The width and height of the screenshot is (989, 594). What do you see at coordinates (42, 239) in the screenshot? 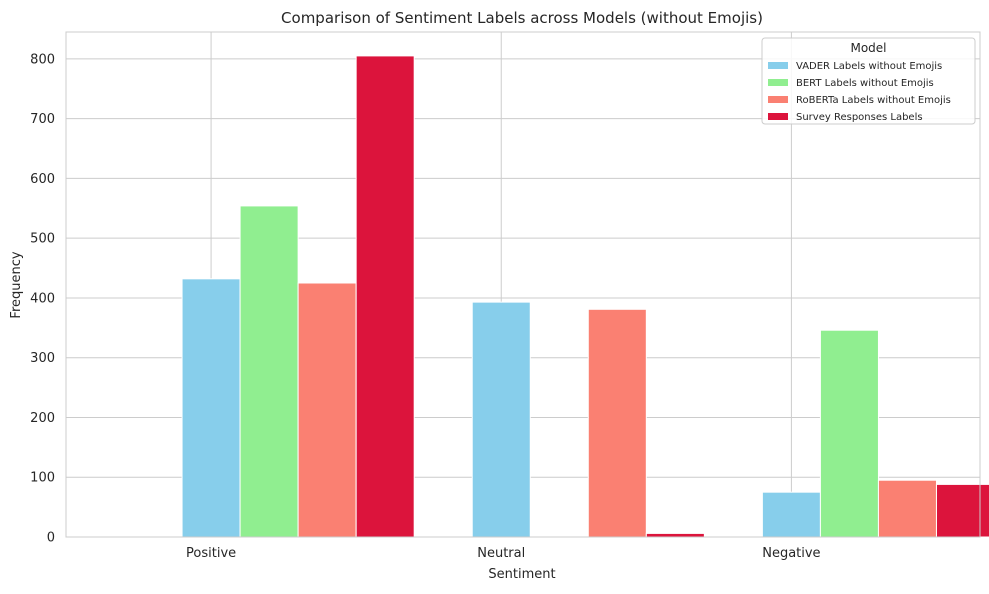
I see `y-tick-label: 500` at bounding box center [42, 239].